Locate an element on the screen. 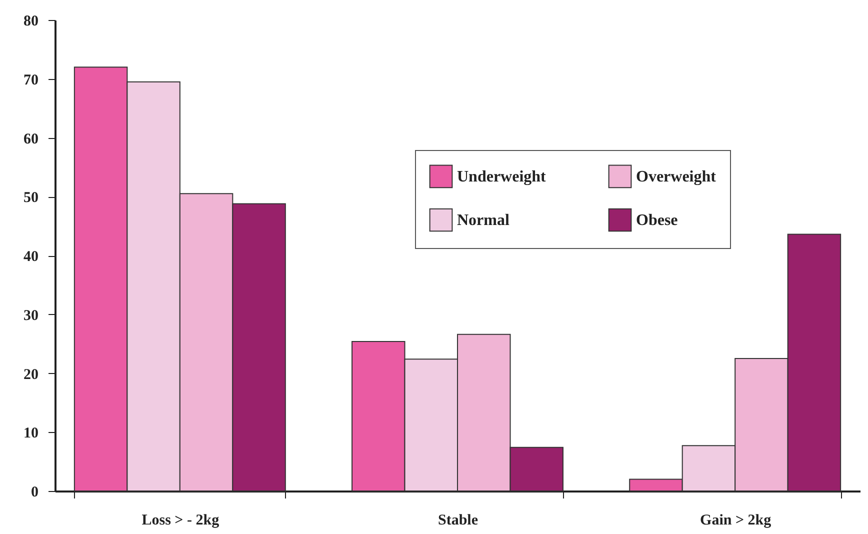 The height and width of the screenshot is (534, 868). x-tick-label: Loss > - 2kg is located at coordinates (181, 520).